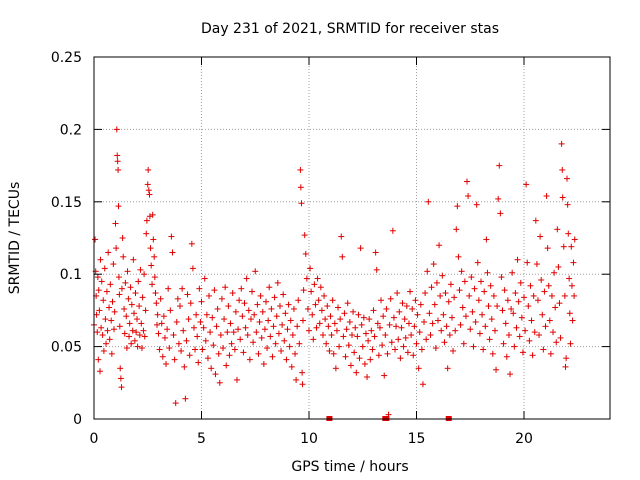 This screenshot has width=640, height=480. I want to click on y-tick-label: 0.25, so click(66, 58).